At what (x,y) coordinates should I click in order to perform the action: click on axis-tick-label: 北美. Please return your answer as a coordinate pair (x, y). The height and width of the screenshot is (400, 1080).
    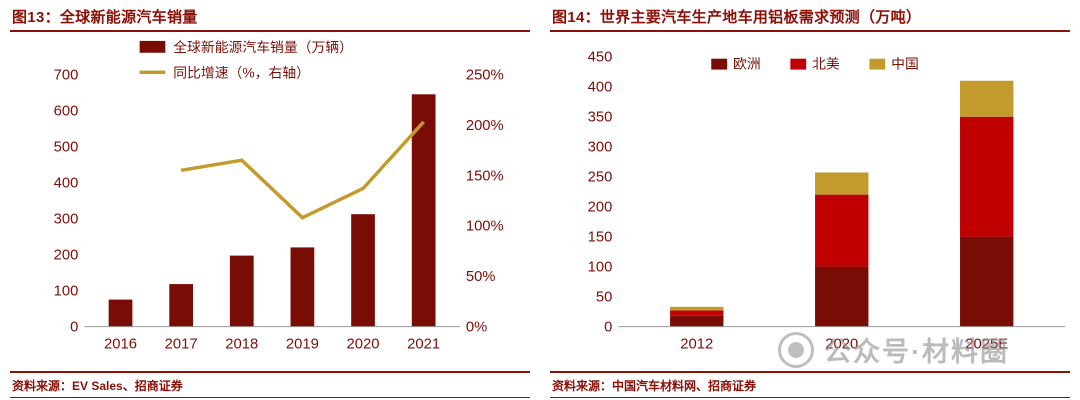
    Looking at the image, I should click on (826, 64).